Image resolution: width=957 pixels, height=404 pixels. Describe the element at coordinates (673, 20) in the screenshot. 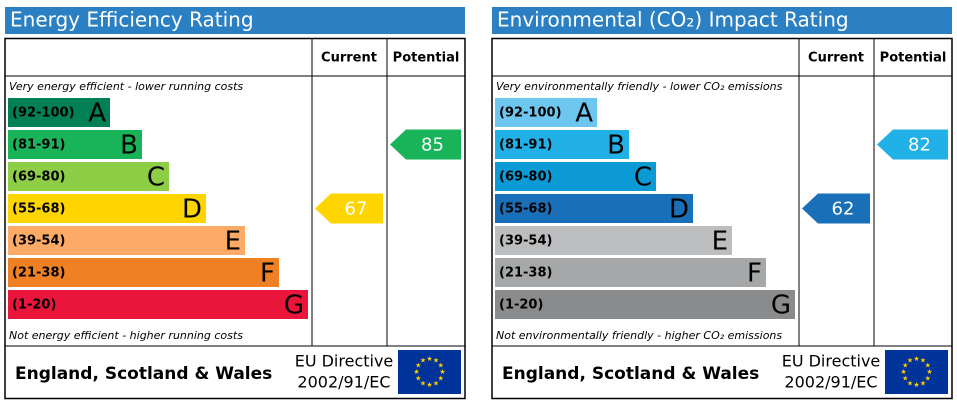

I see `panel-title: Environmental (CO₂) Impact Rating` at that location.